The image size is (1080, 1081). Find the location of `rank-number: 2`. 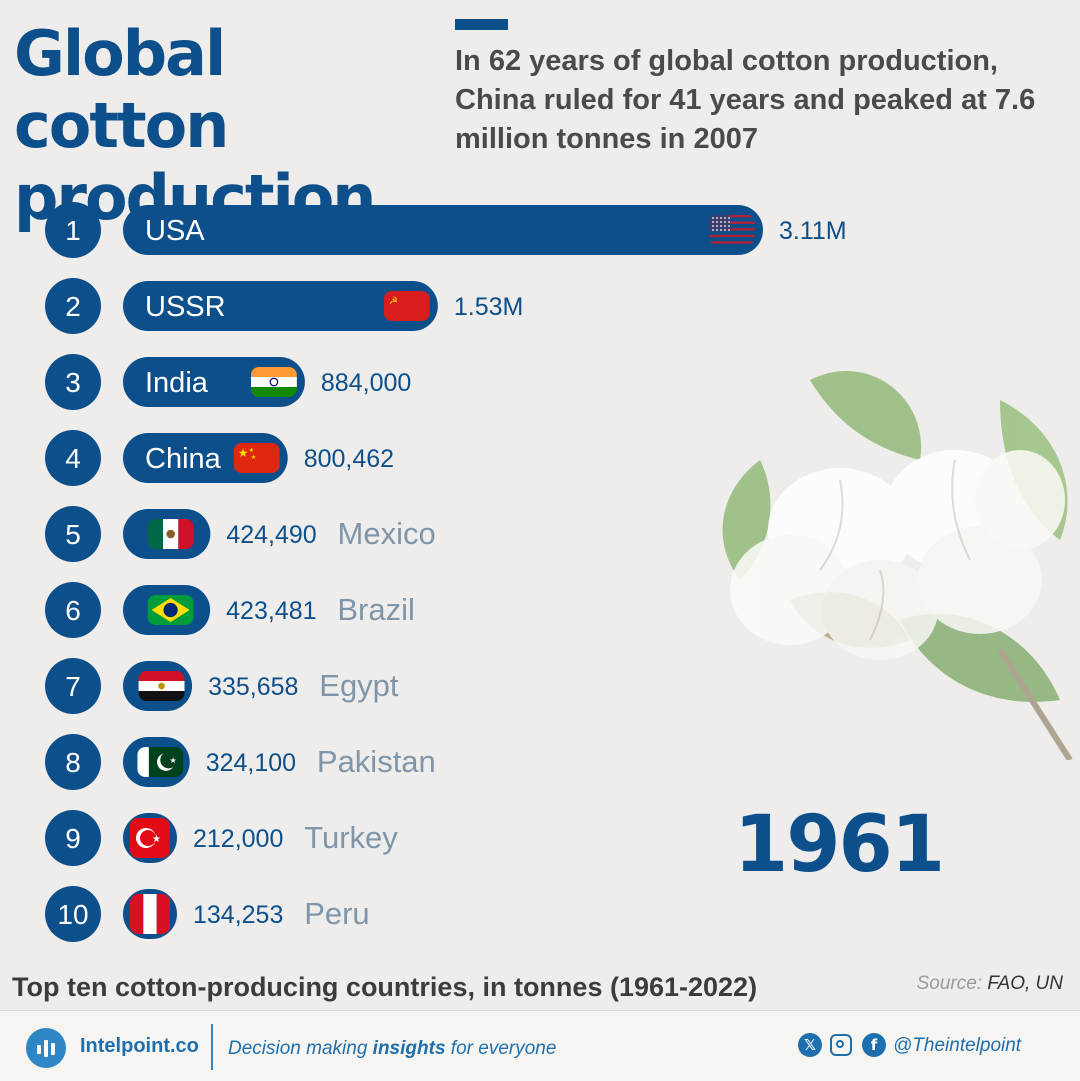

rank-number: 2 is located at coordinates (73, 306).